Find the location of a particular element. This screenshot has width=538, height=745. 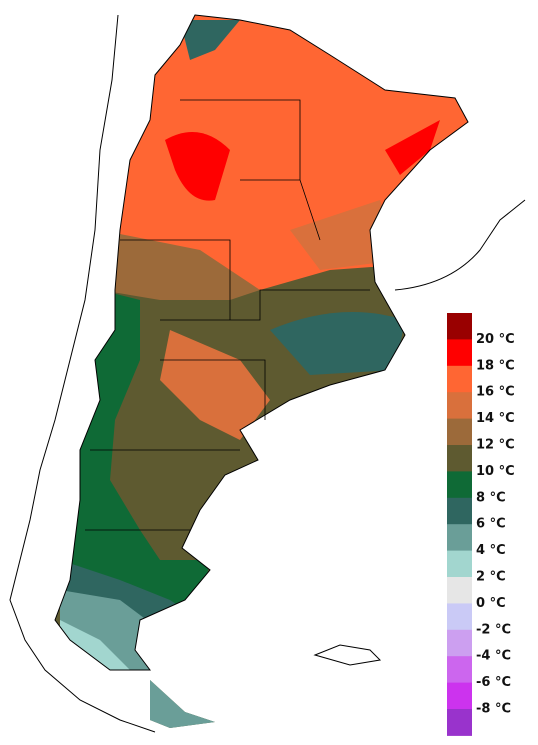

legend-label: 0 °C is located at coordinates (491, 603).